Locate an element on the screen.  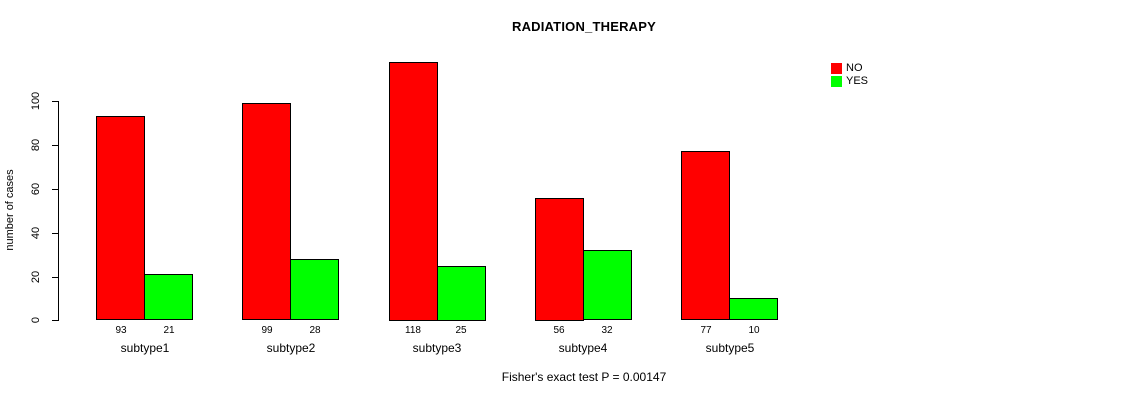
legend: NO YES is located at coordinates (849, 75).